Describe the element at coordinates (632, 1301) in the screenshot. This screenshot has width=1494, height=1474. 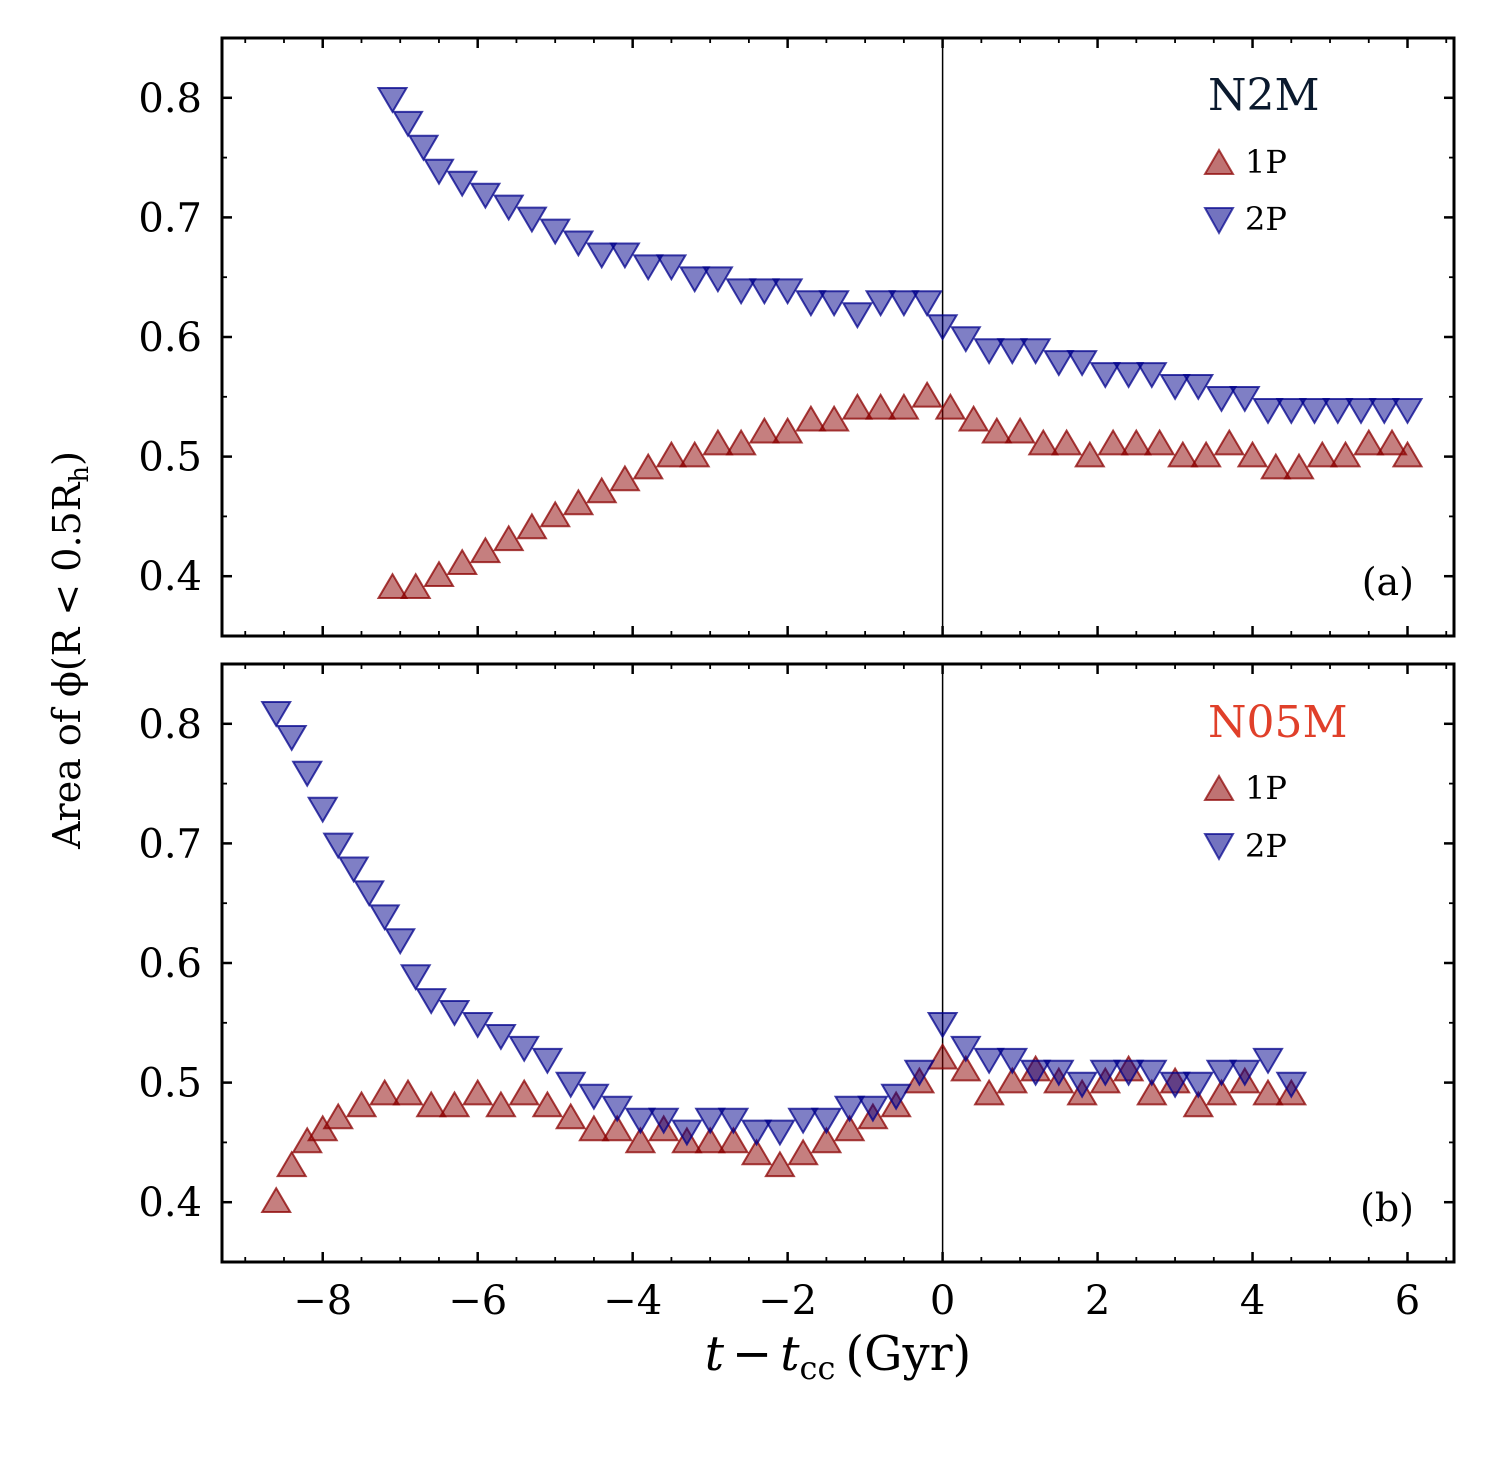
I see `x-tick-label: −4` at that location.